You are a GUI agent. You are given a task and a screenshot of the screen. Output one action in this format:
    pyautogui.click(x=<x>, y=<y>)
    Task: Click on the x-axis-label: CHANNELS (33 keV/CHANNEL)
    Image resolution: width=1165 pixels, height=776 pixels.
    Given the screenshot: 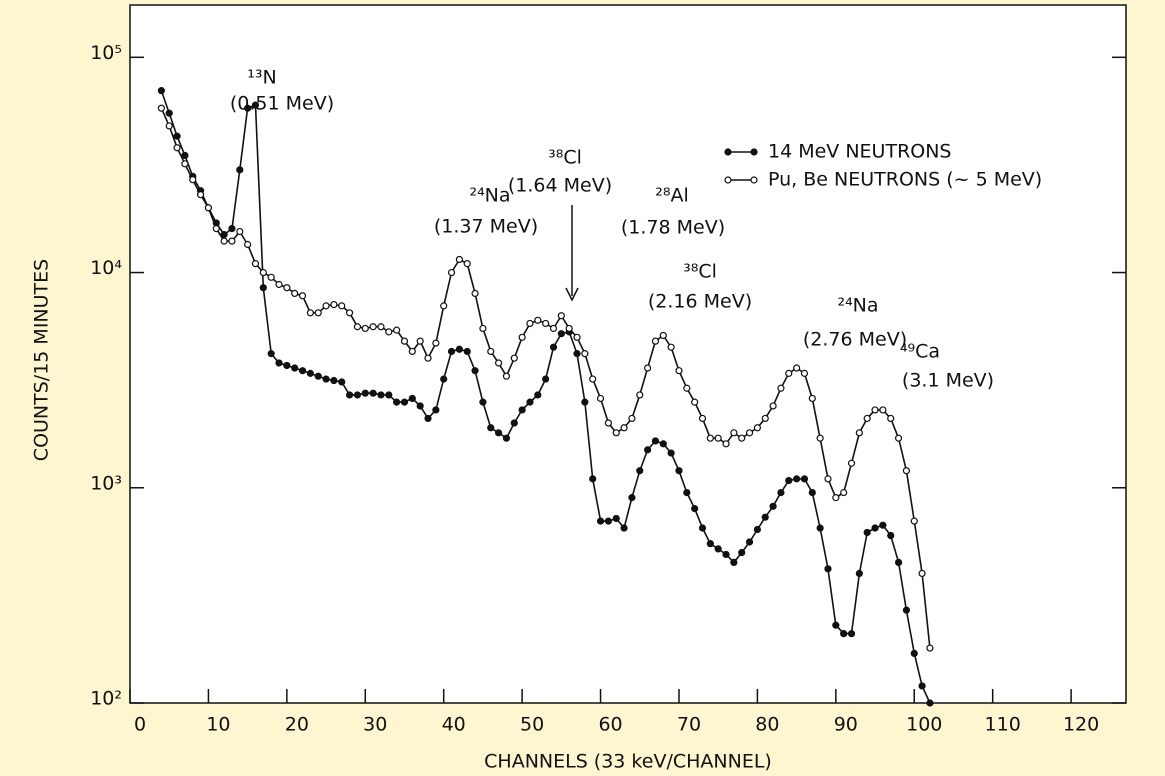 What is the action you would take?
    pyautogui.click(x=628, y=762)
    